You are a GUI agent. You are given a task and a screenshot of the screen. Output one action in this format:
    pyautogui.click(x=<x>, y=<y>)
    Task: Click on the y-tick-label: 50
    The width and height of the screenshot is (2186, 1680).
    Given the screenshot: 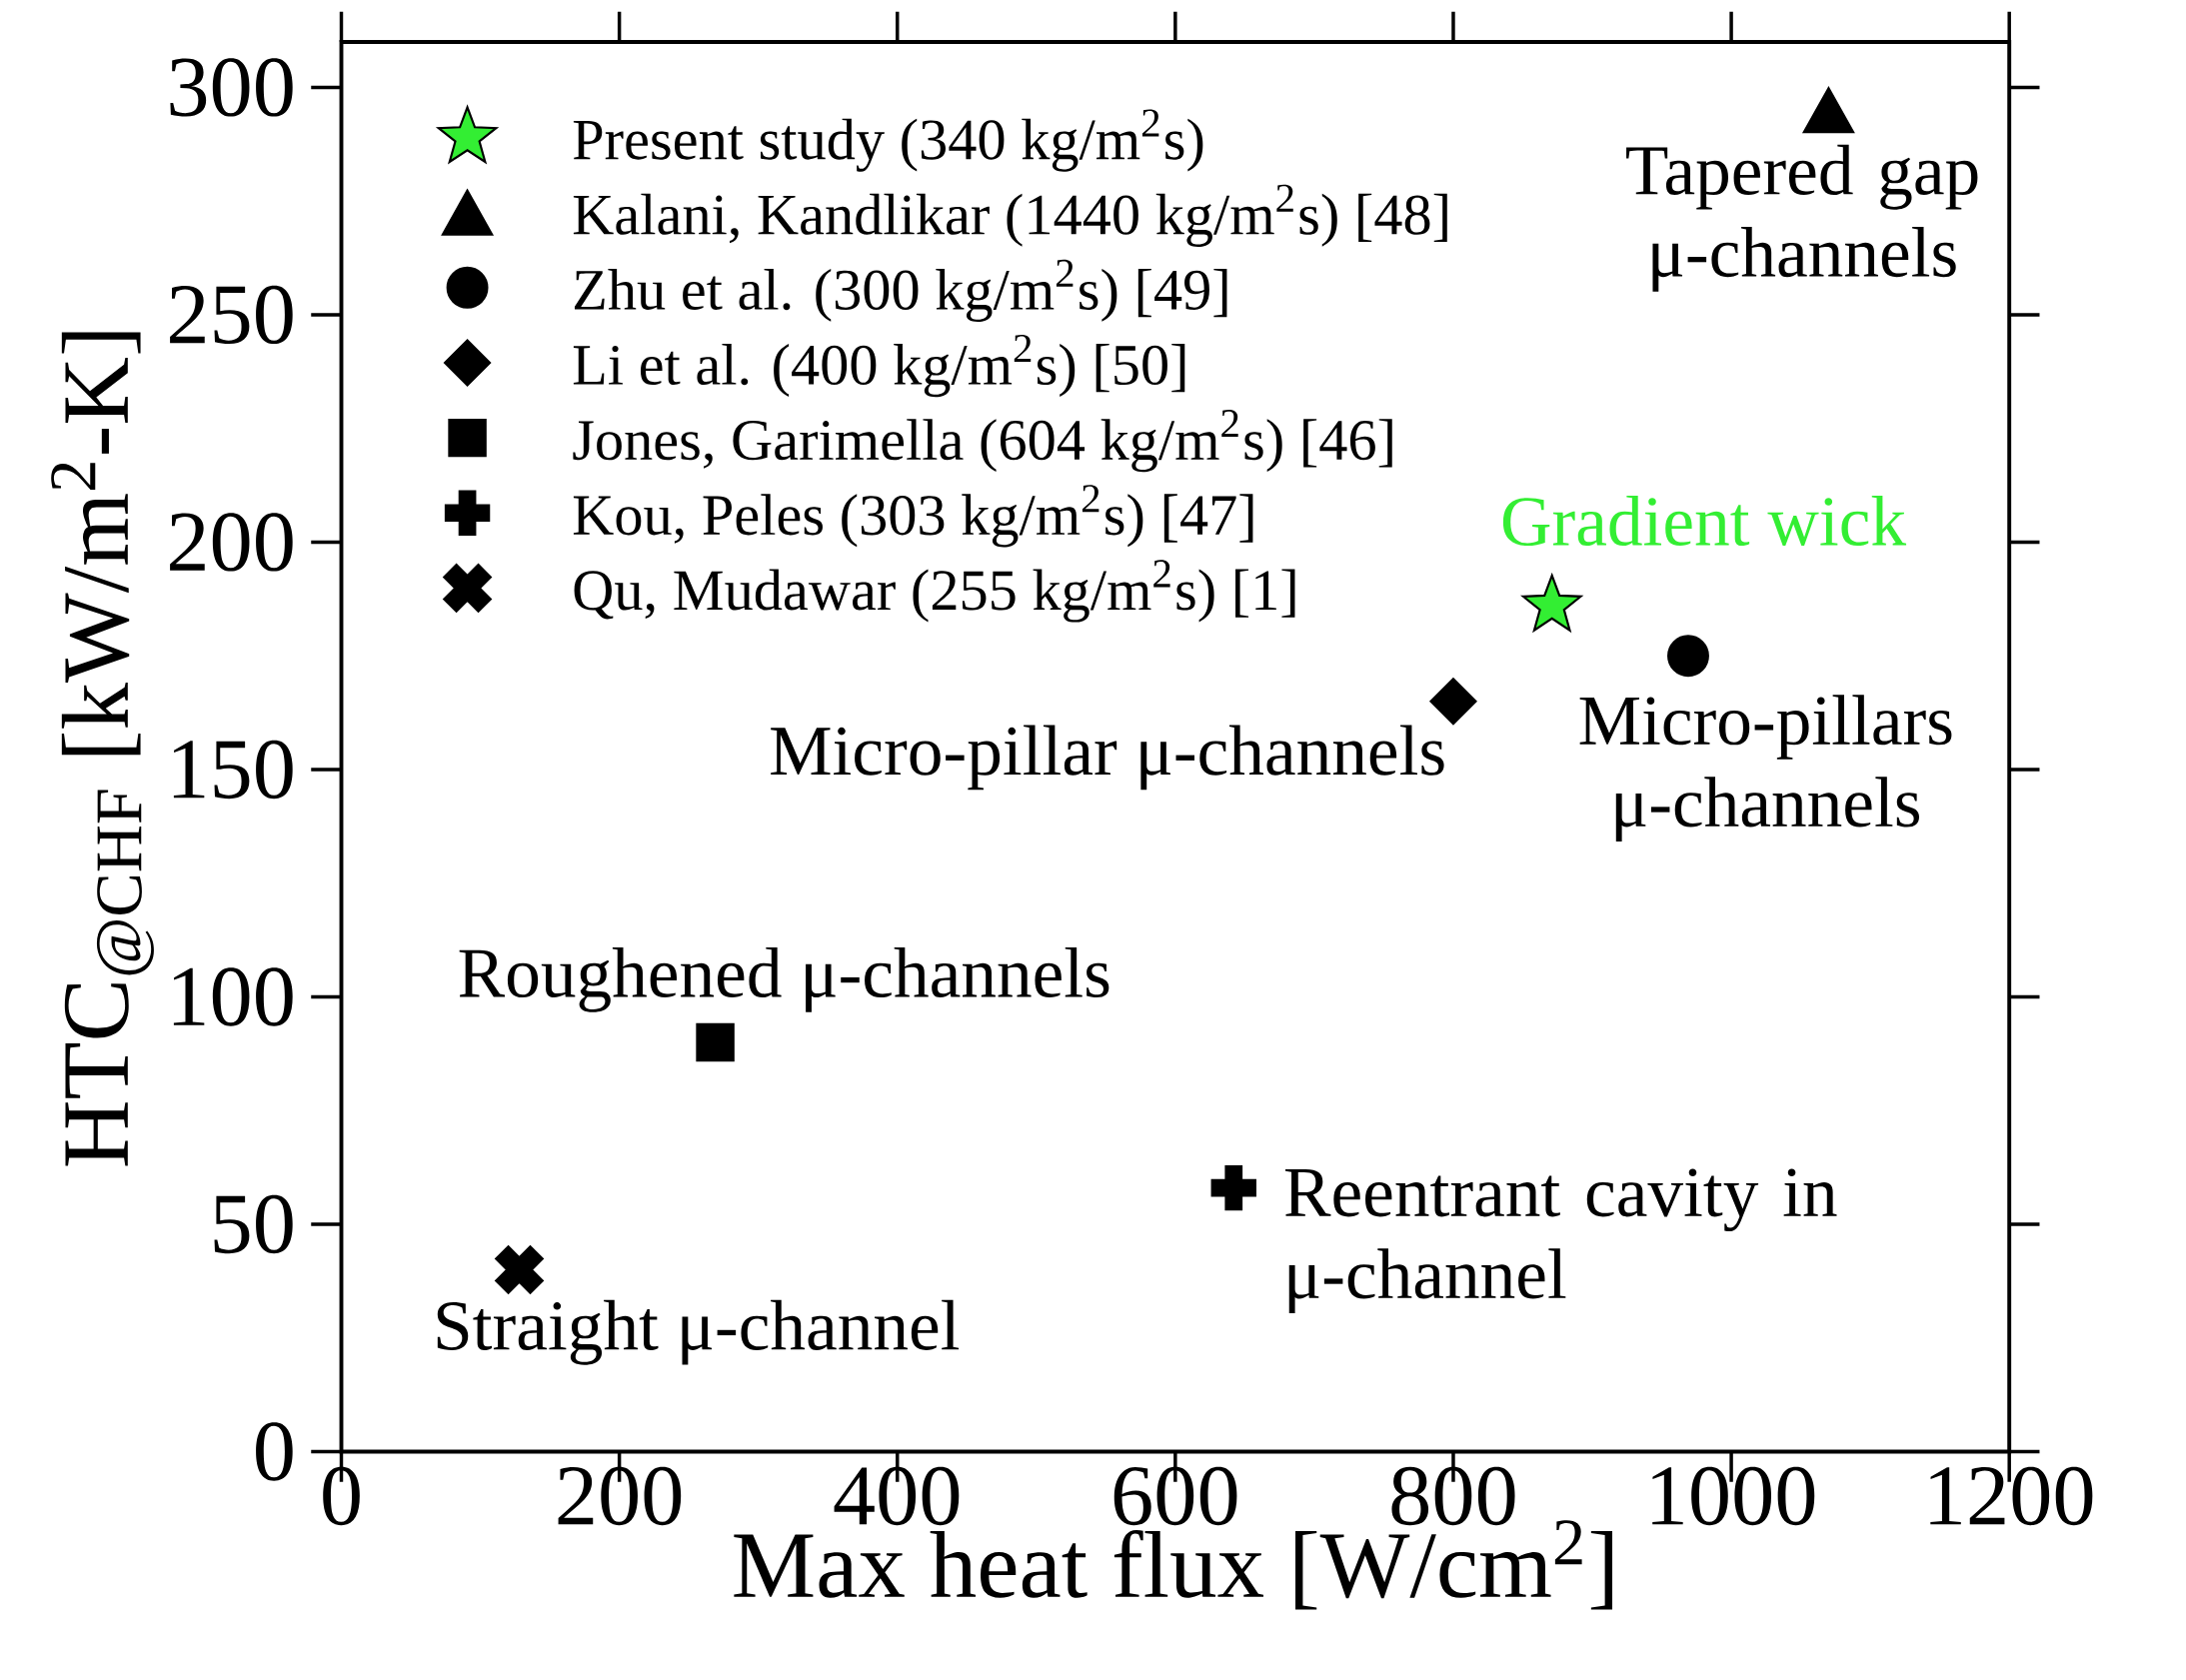 What is the action you would take?
    pyautogui.click(x=254, y=1224)
    